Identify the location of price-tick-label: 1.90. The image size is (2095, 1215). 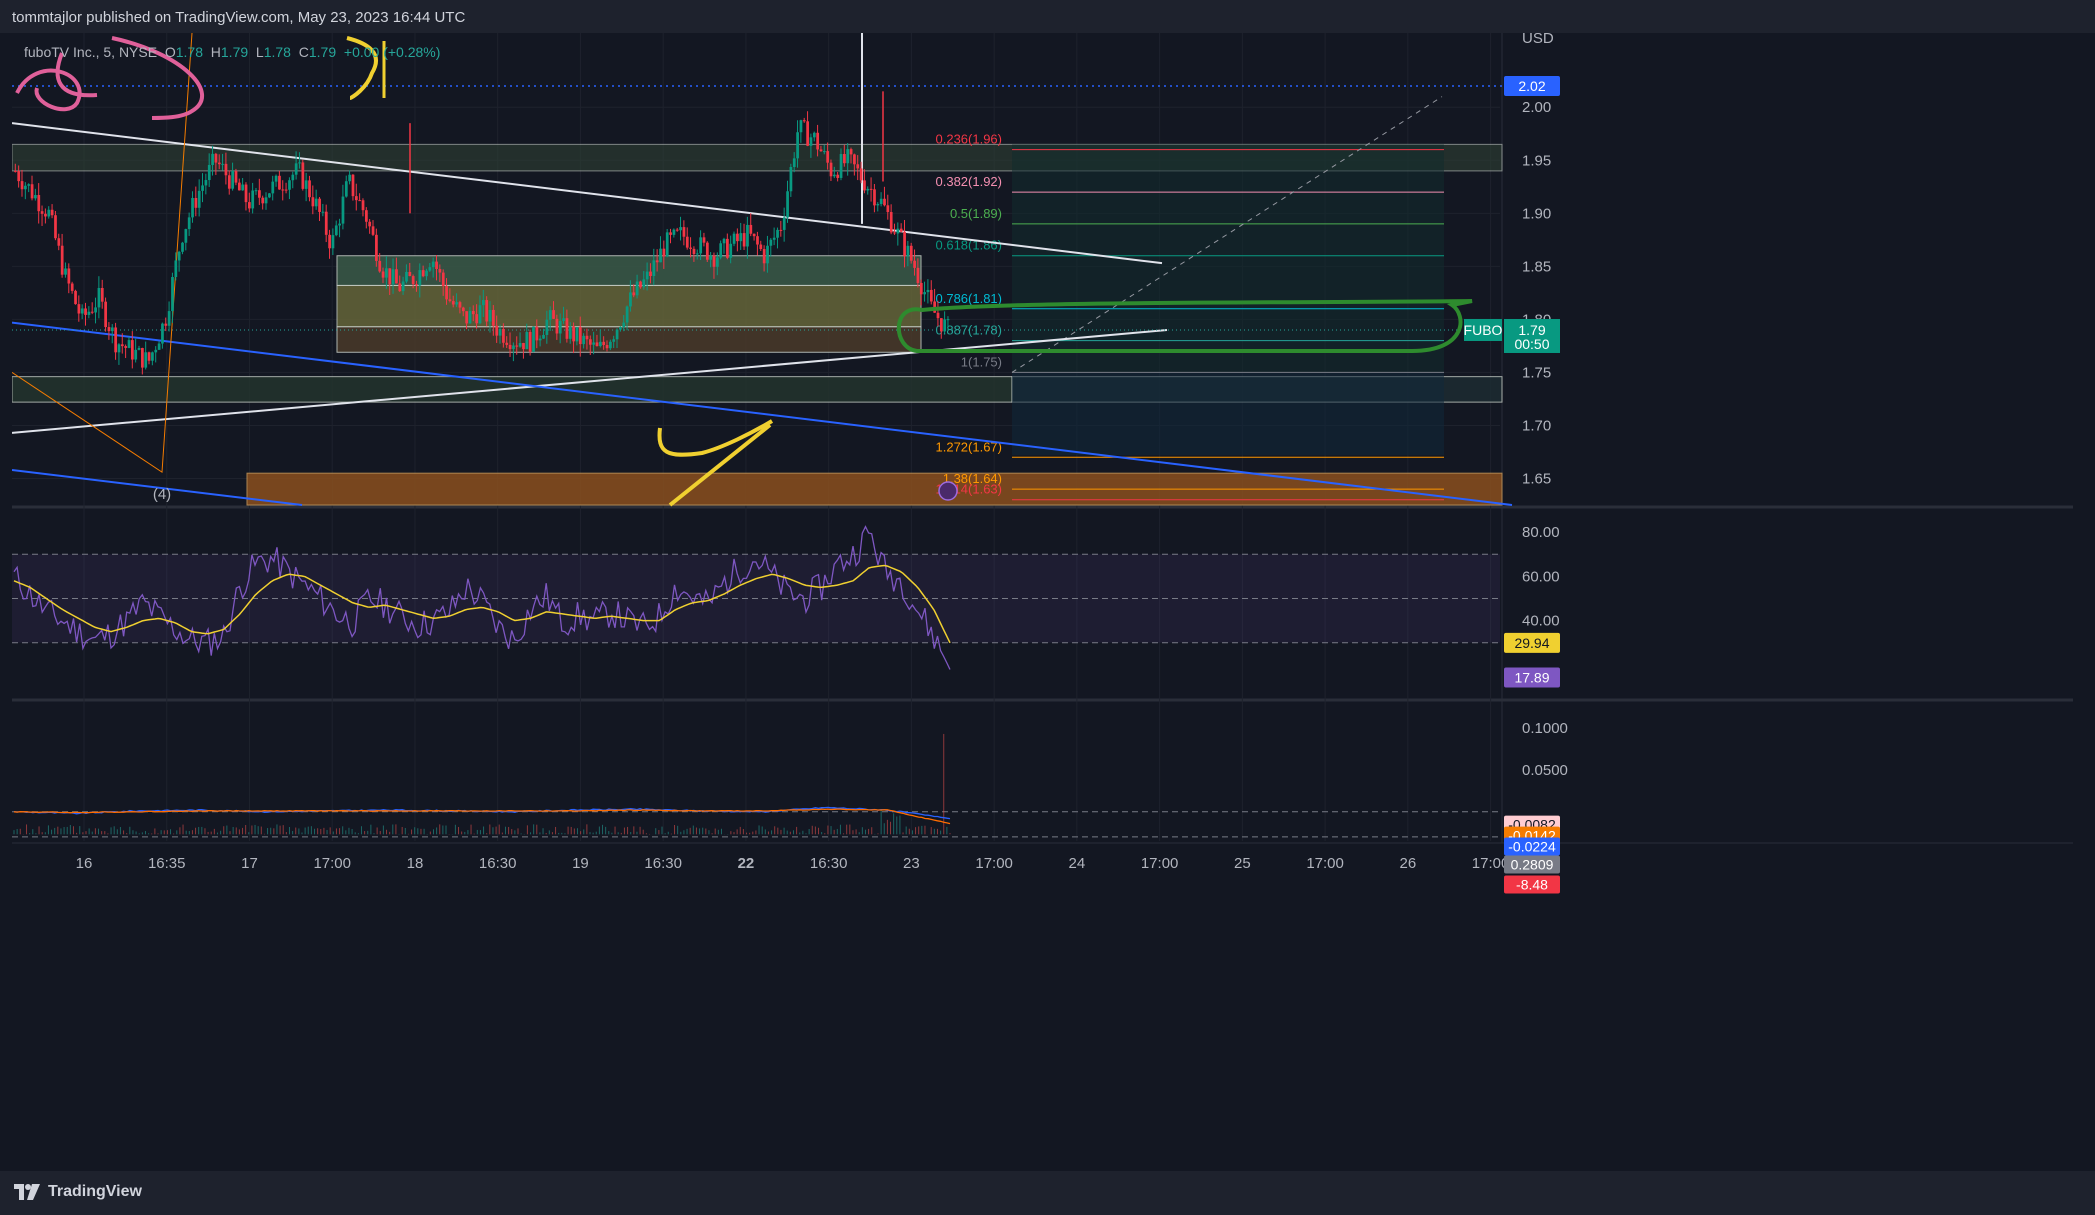
(1536, 213).